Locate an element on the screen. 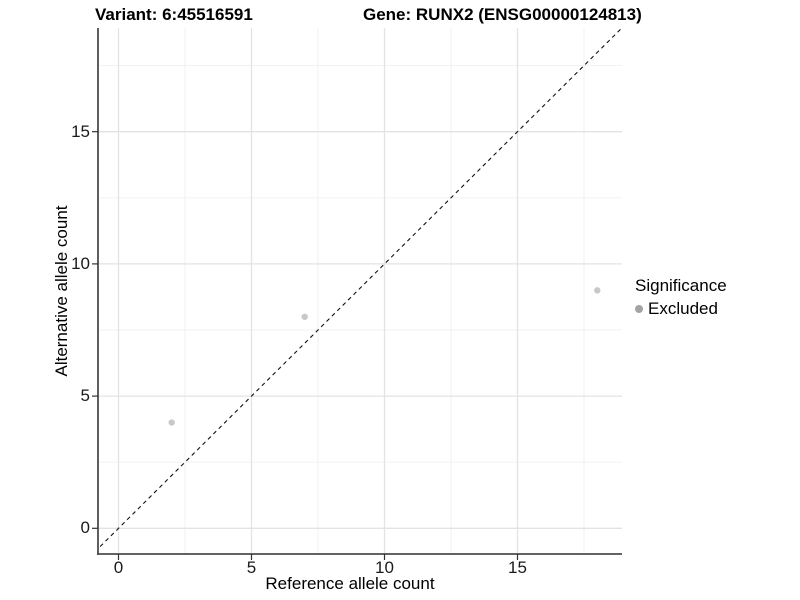 The image size is (800, 600). plot-title-gene: Gene: RUNX2 (ENSG00000124813) is located at coordinates (502, 14).